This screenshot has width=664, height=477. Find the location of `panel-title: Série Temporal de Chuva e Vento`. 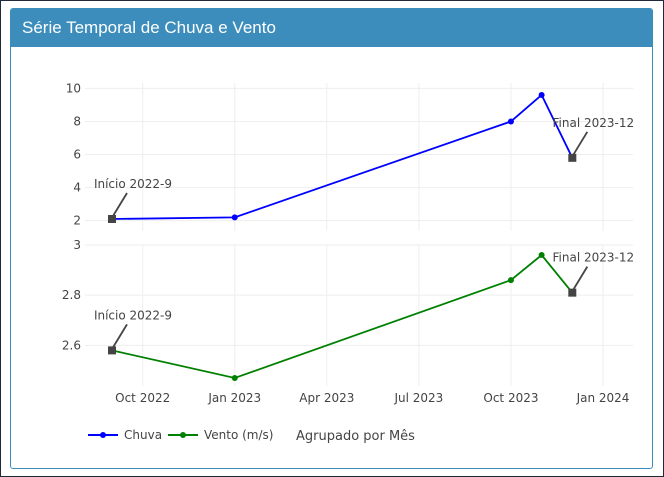

panel-title: Série Temporal de Chuva e Vento is located at coordinates (331, 28).